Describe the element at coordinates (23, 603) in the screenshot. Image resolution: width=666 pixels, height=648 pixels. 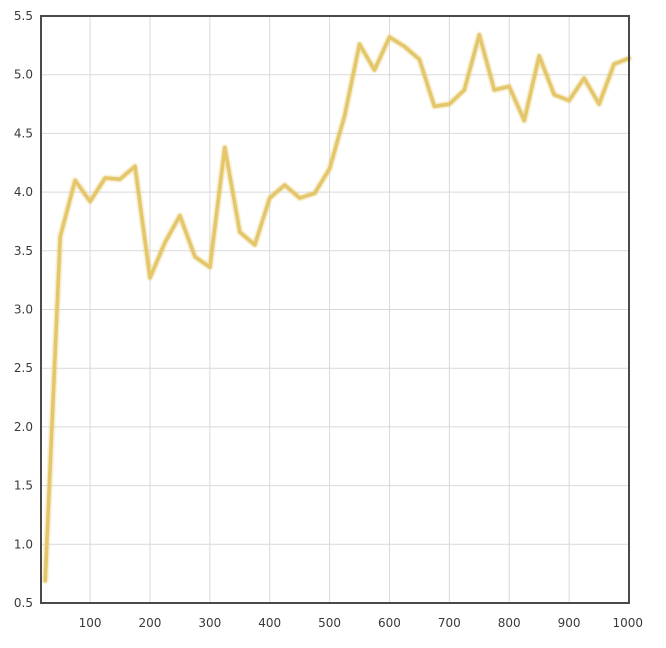
I see `y-tick-label: 0.5` at that location.